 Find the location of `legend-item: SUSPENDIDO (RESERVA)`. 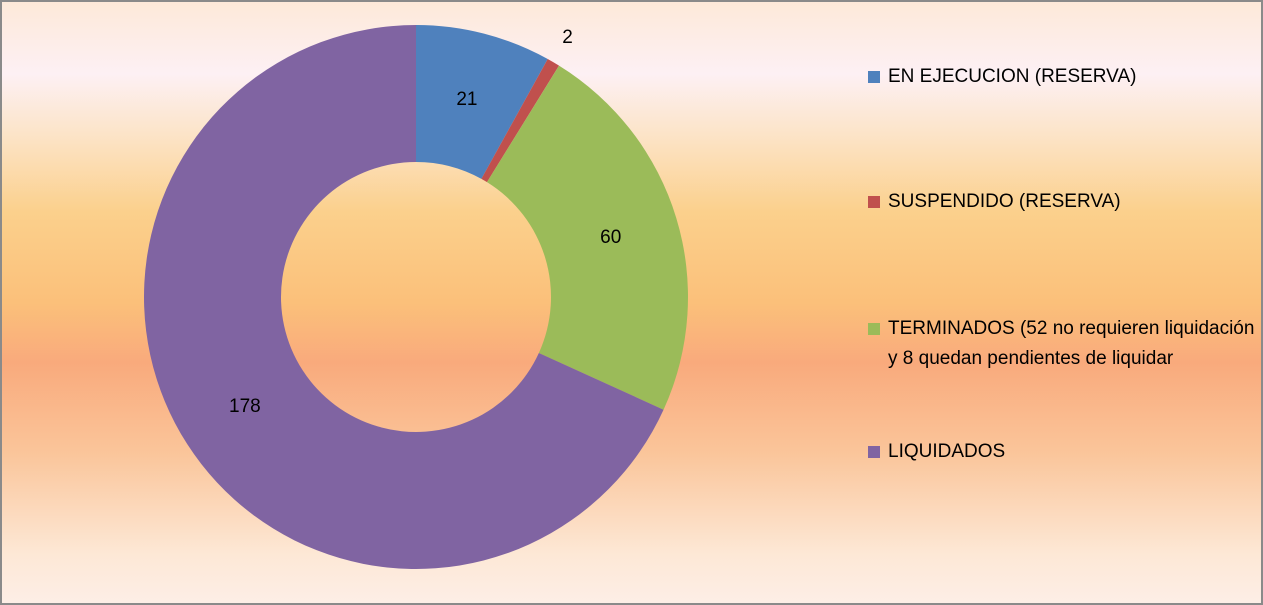

legend-item: SUSPENDIDO (RESERVA) is located at coordinates (1064, 202).